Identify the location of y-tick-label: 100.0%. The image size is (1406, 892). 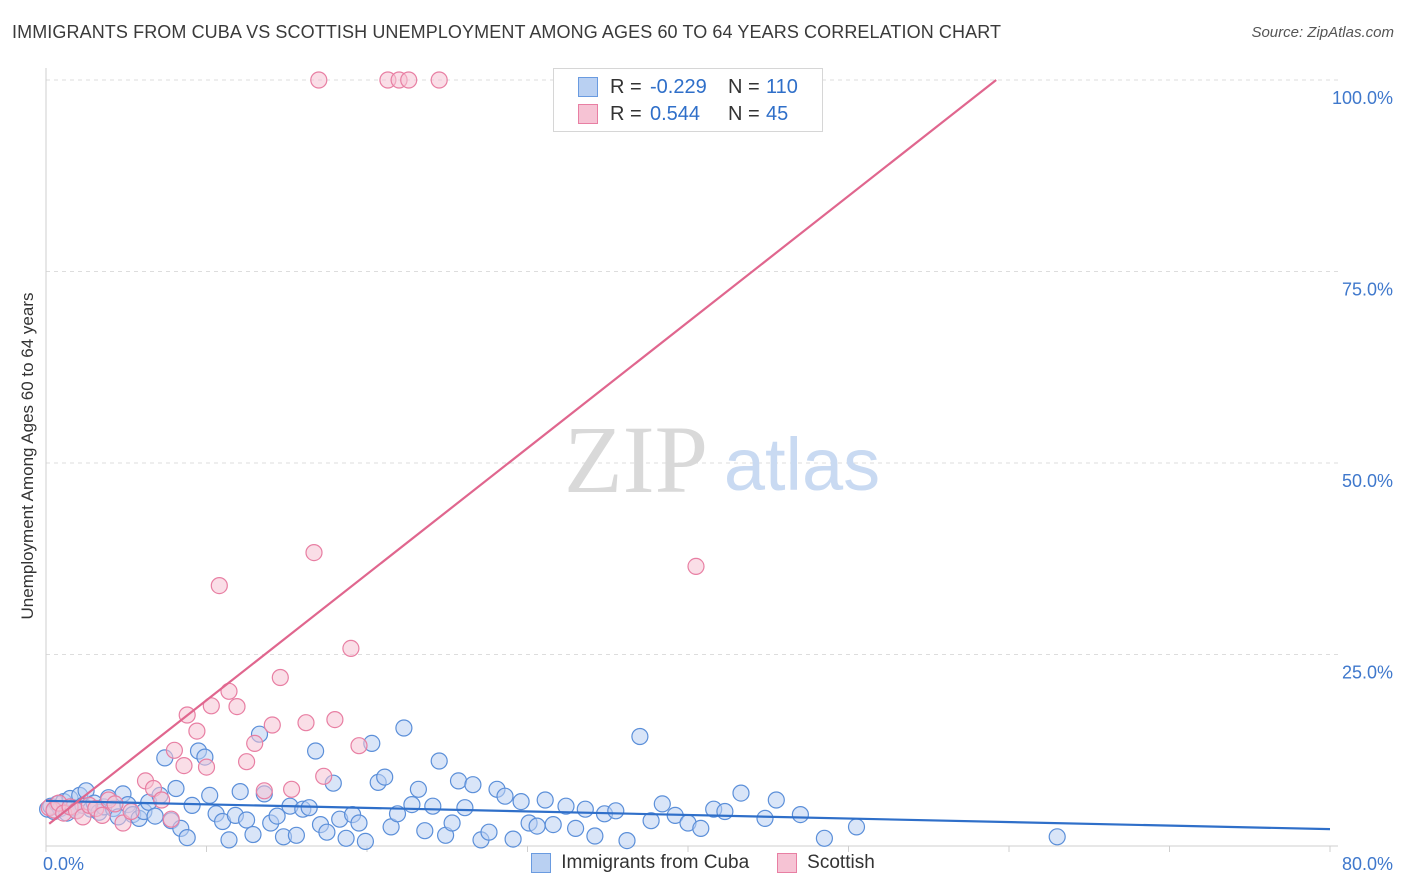
(1362, 98).